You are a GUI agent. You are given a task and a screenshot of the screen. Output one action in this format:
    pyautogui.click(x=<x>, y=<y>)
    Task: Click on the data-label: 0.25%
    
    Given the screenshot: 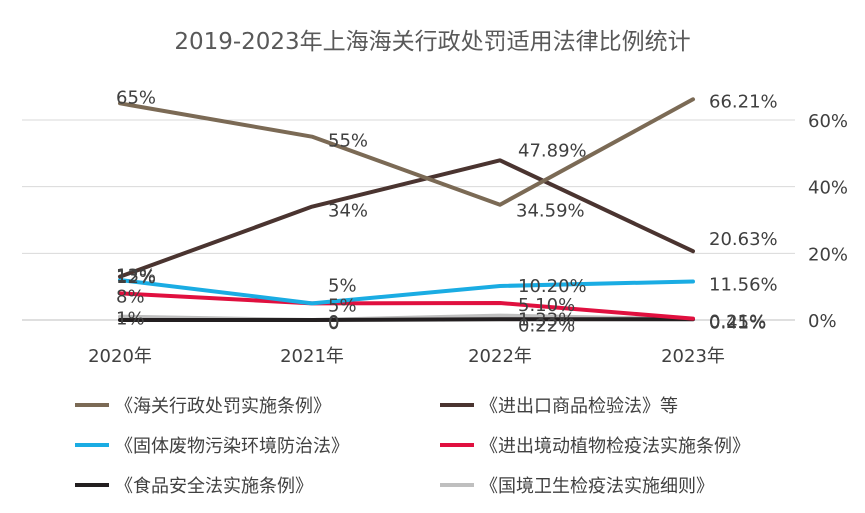 What is the action you would take?
    pyautogui.click(x=737, y=322)
    